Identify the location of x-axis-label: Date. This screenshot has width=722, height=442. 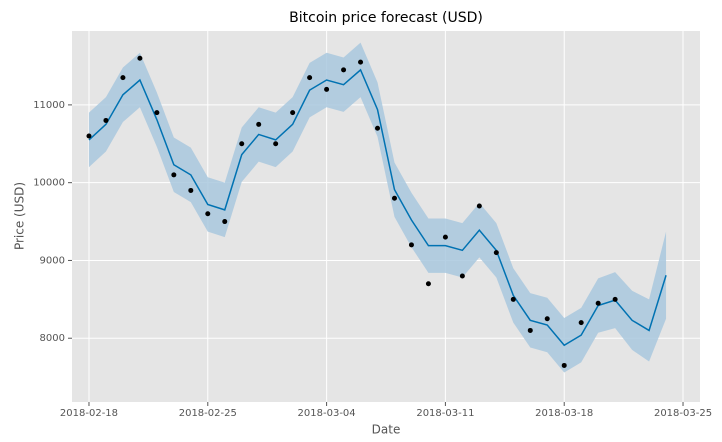
(386, 430).